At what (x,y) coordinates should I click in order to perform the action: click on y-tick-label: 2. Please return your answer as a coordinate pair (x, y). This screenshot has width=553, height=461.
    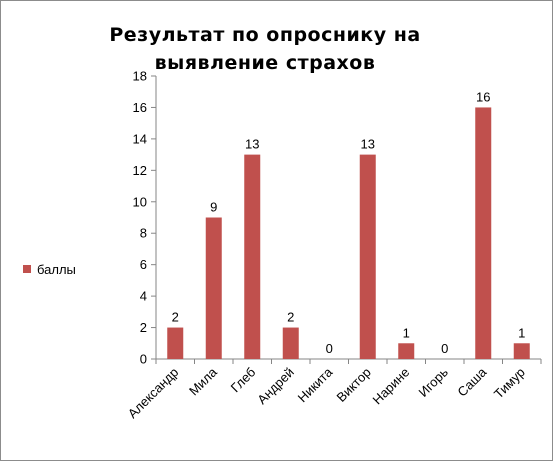
    Looking at the image, I should click on (143, 327).